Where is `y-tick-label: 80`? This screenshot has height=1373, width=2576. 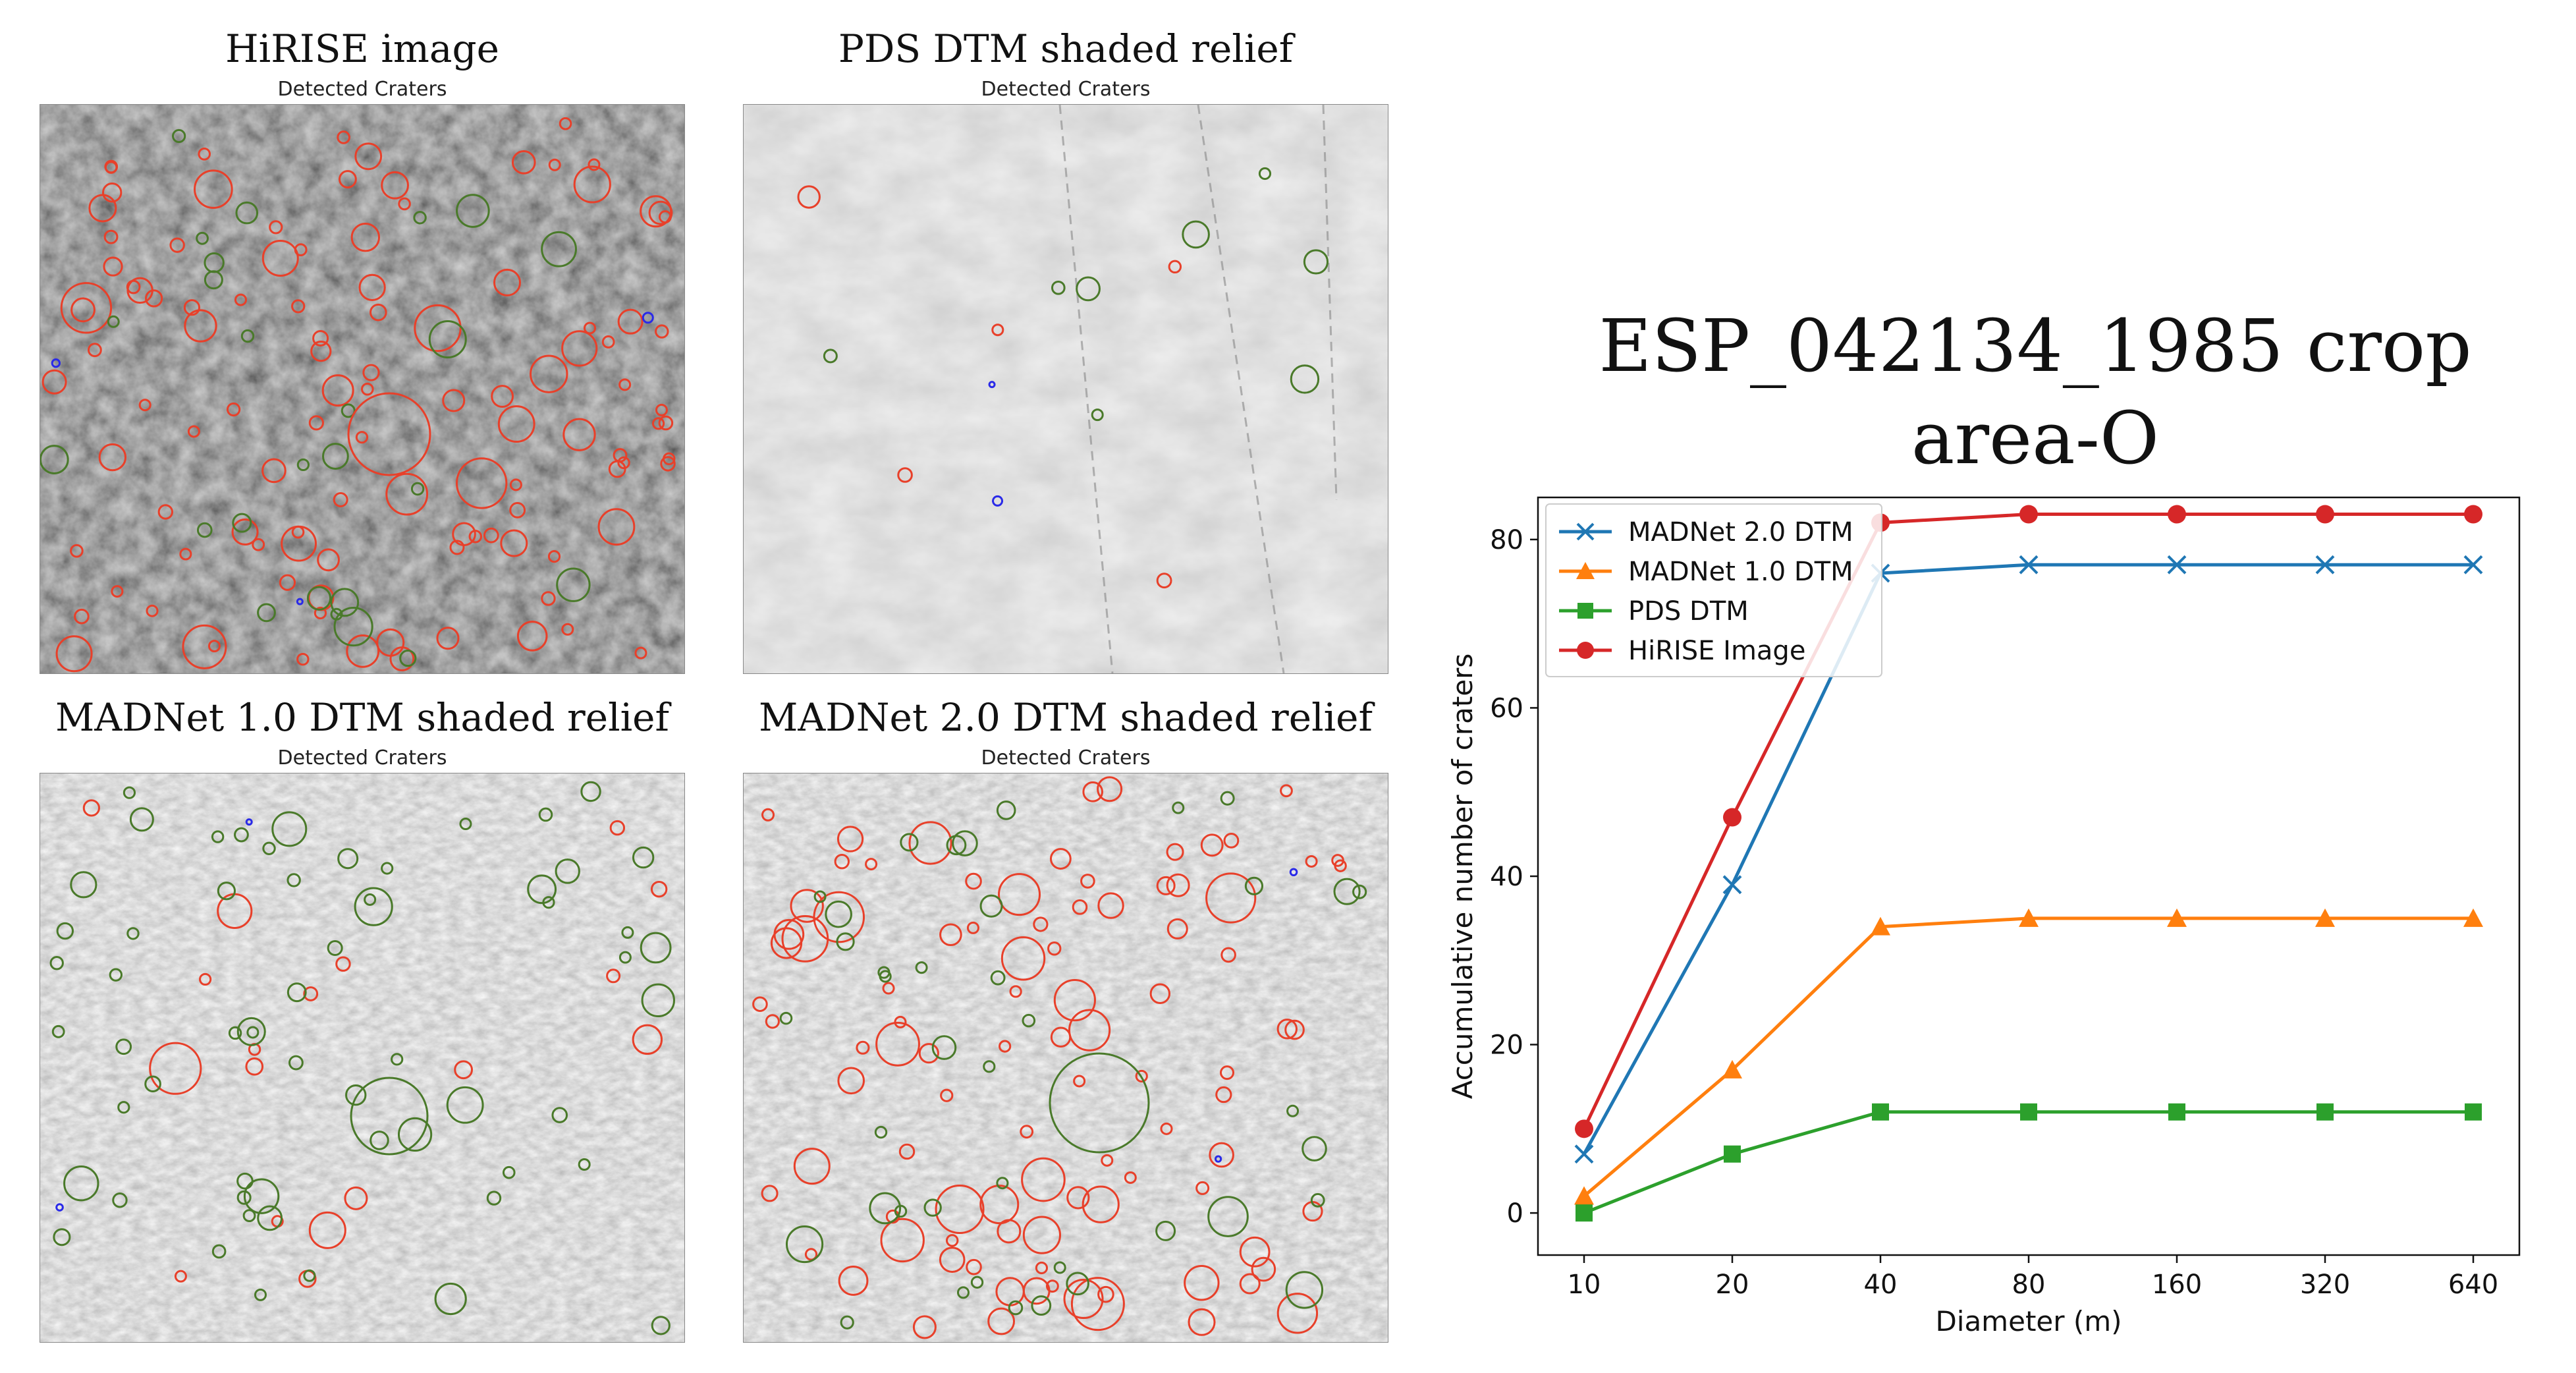
y-tick-label: 80 is located at coordinates (1506, 540).